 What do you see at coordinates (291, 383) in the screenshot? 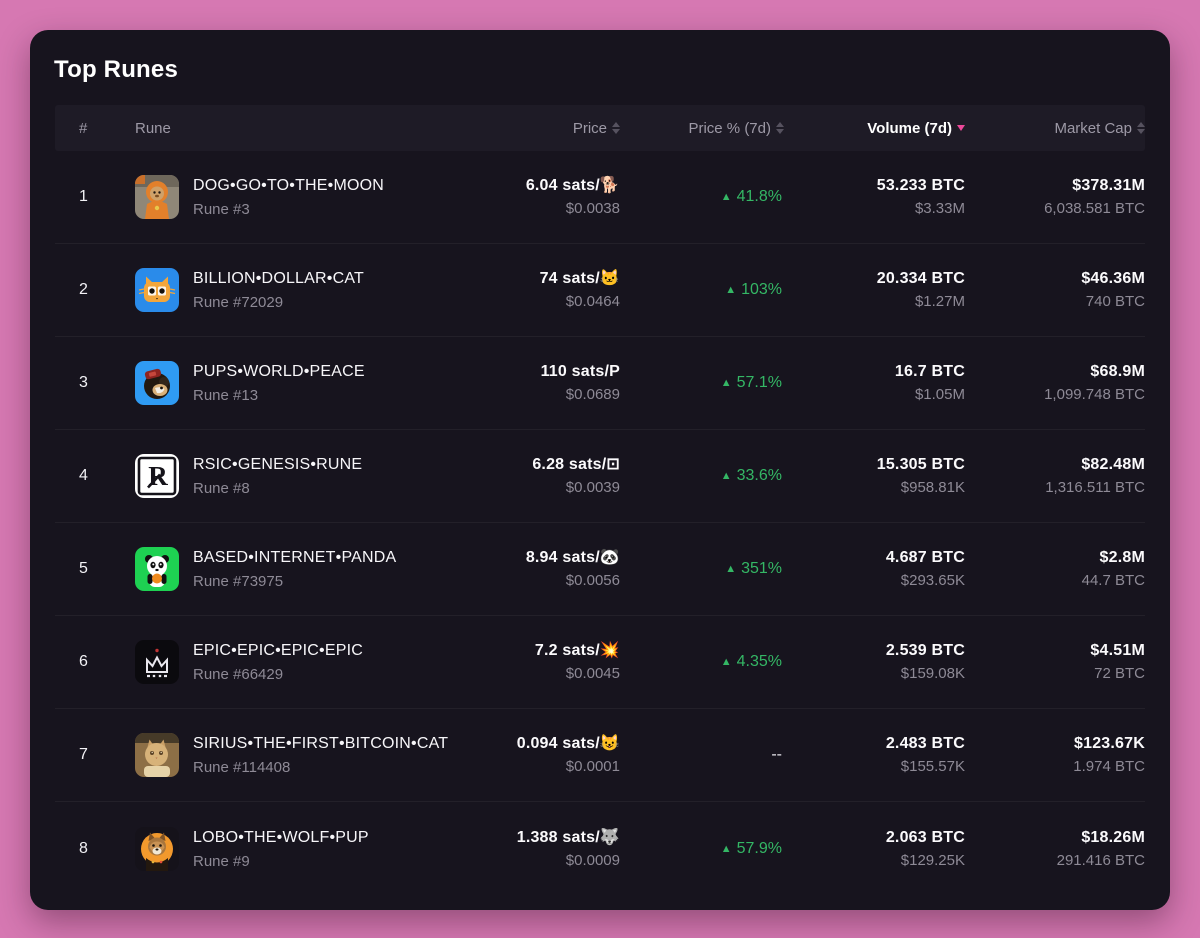
I see `rune-cell: PUPS•WORLD•PEACE Rune #13` at bounding box center [291, 383].